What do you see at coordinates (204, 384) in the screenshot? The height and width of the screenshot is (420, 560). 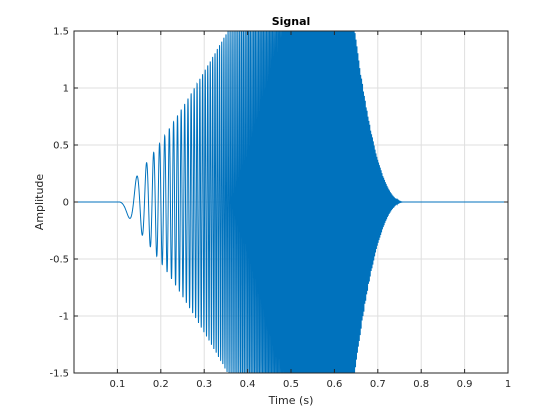 I see `x-tick-label: 0.3` at bounding box center [204, 384].